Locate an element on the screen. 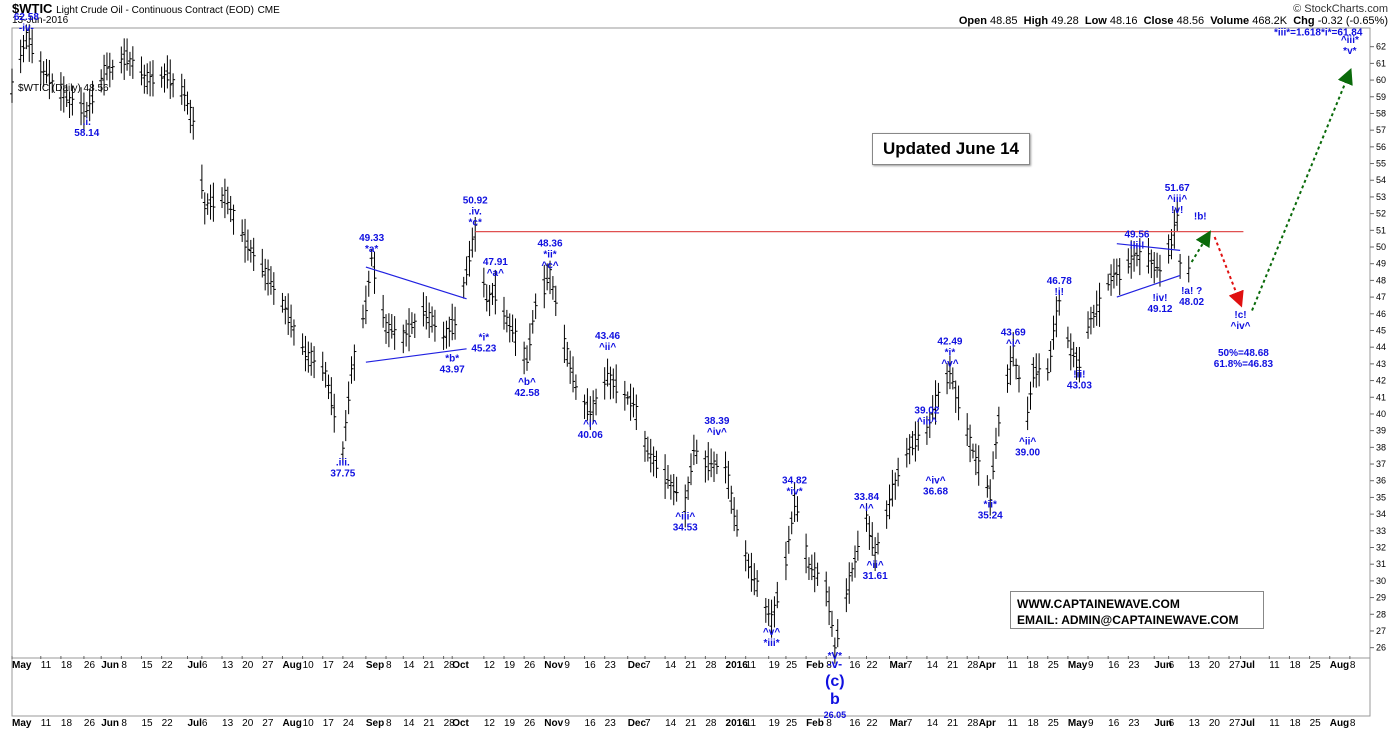 The image size is (1400, 730). site-url: WWW.CAPTAINEWAVE.COM is located at coordinates (1098, 604).